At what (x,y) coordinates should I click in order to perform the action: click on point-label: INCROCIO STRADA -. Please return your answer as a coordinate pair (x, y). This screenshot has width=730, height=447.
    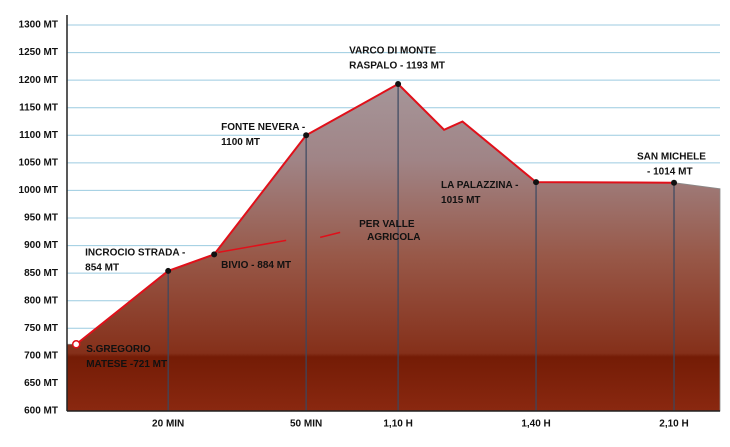
    Looking at the image, I should click on (135, 253).